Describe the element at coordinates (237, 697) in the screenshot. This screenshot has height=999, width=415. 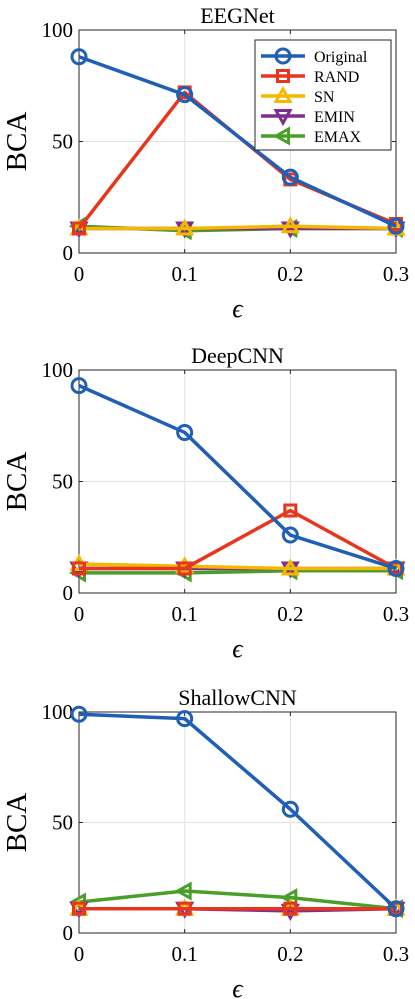
I see `chart-title: ShallowCNN` at that location.